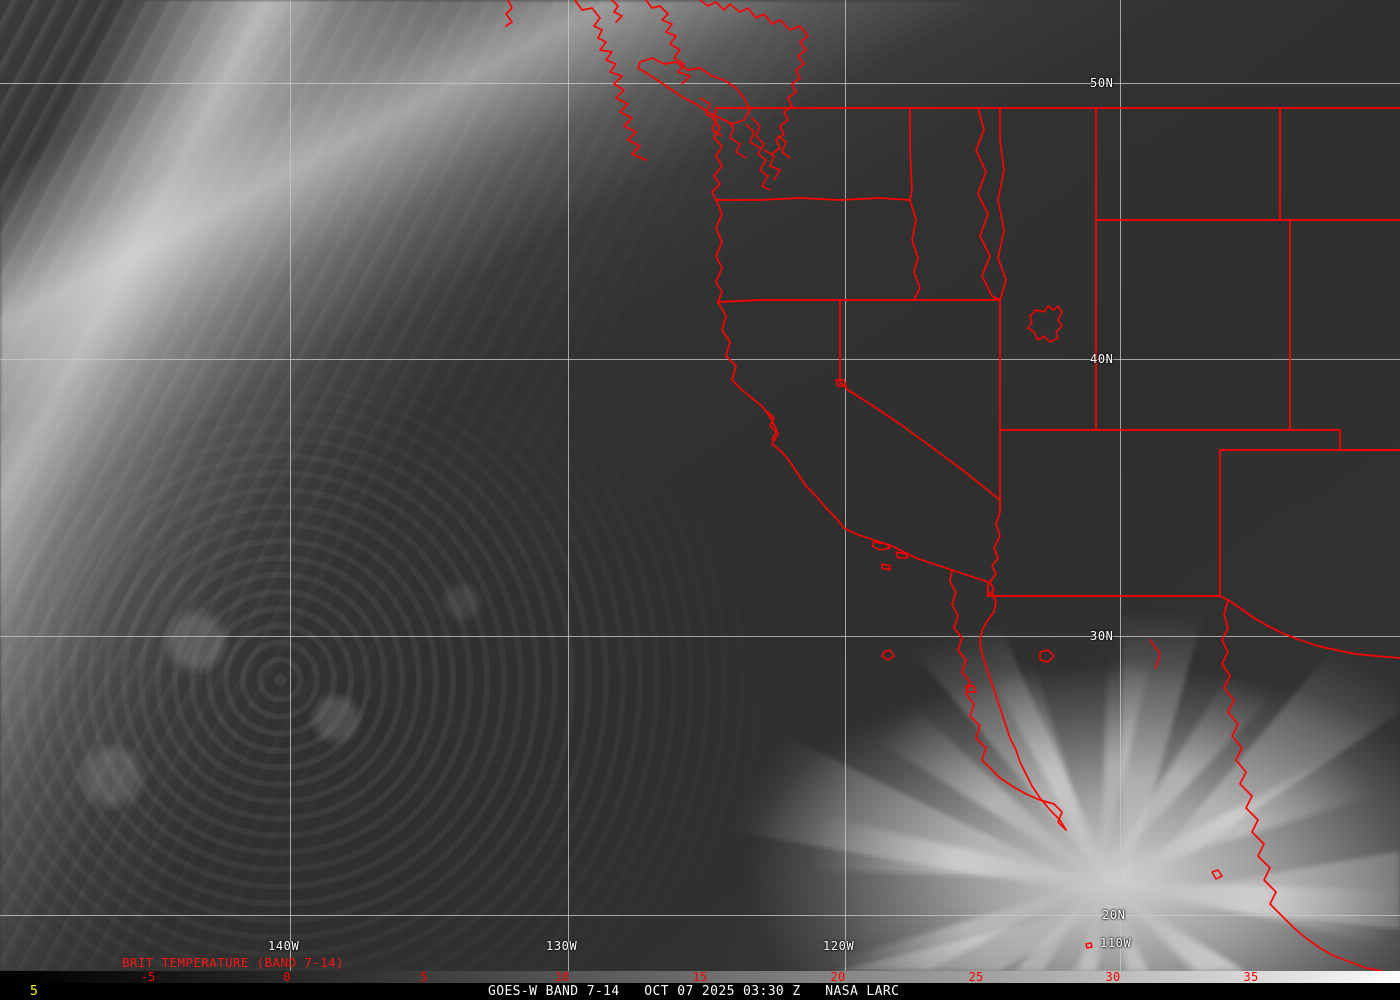 Image resolution: width=1400 pixels, height=1000 pixels. What do you see at coordinates (839, 946) in the screenshot?
I see `graticule-label-lon-120w: 120W` at bounding box center [839, 946].